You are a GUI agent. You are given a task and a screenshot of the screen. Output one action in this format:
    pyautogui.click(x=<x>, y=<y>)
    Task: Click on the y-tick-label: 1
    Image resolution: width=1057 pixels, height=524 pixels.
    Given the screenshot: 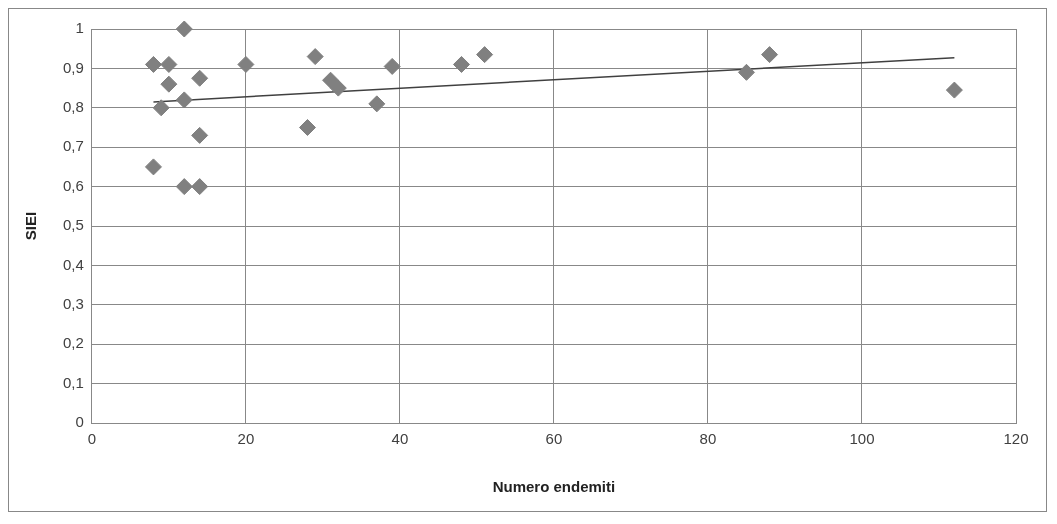 What is the action you would take?
    pyautogui.click(x=79, y=28)
    